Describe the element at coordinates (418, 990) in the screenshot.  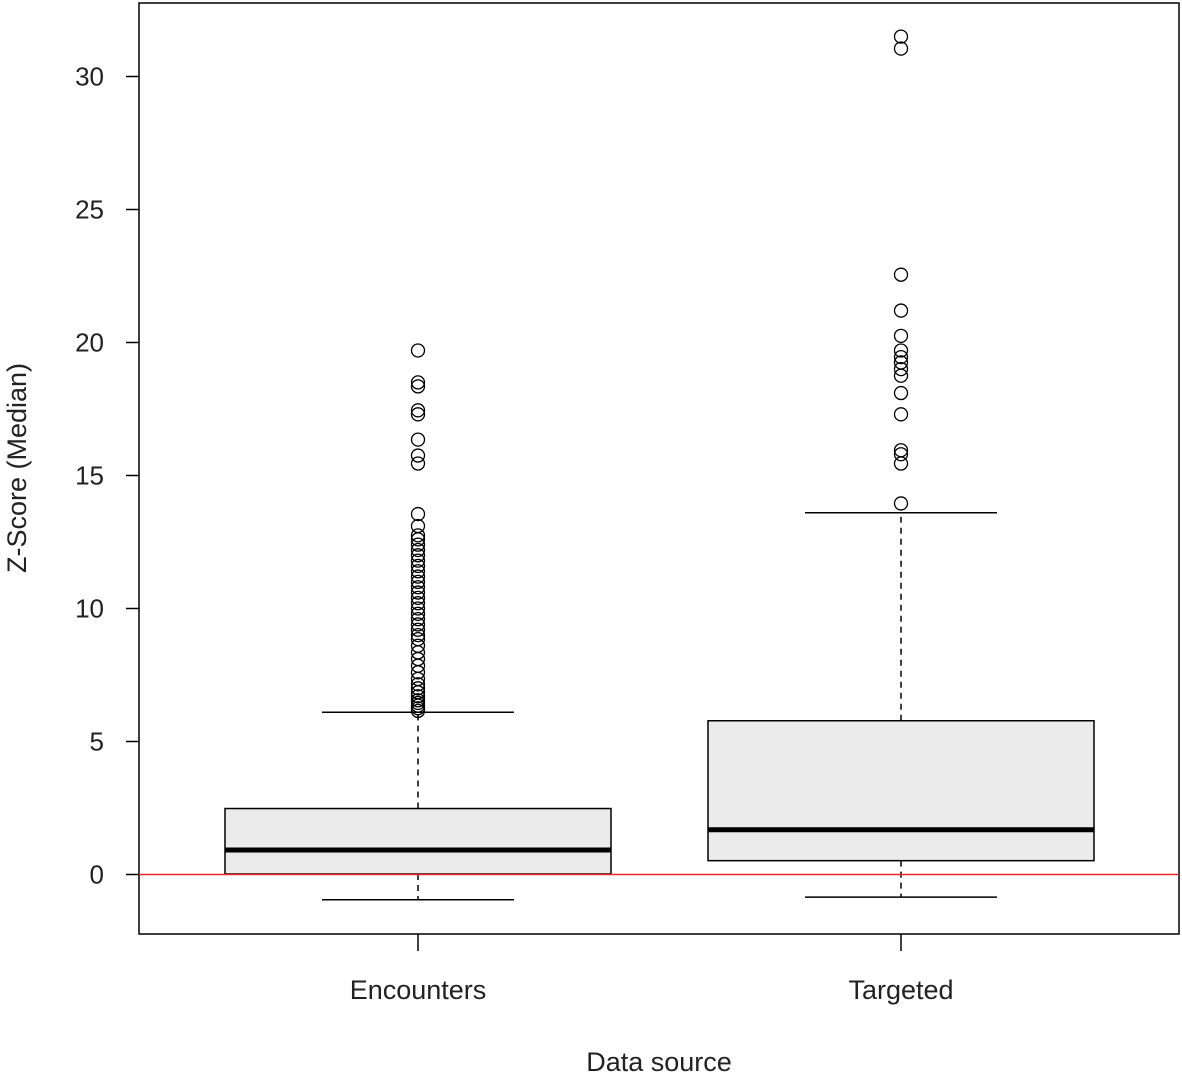
I see `x-tick-label: Encounters` at that location.